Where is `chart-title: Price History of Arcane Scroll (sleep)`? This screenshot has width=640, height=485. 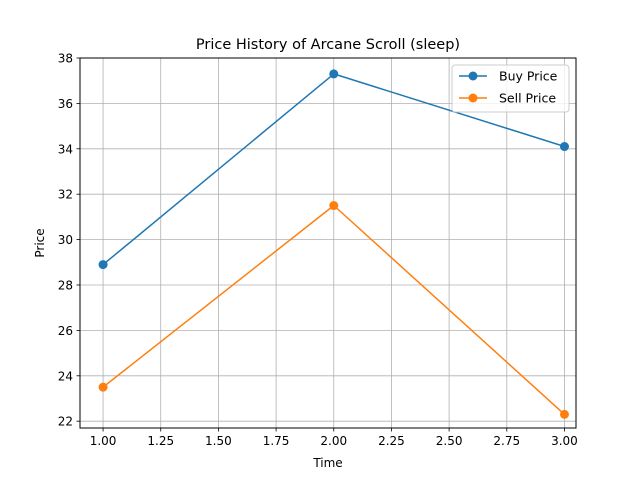 chart-title: Price History of Arcane Scroll (sleep) is located at coordinates (328, 45).